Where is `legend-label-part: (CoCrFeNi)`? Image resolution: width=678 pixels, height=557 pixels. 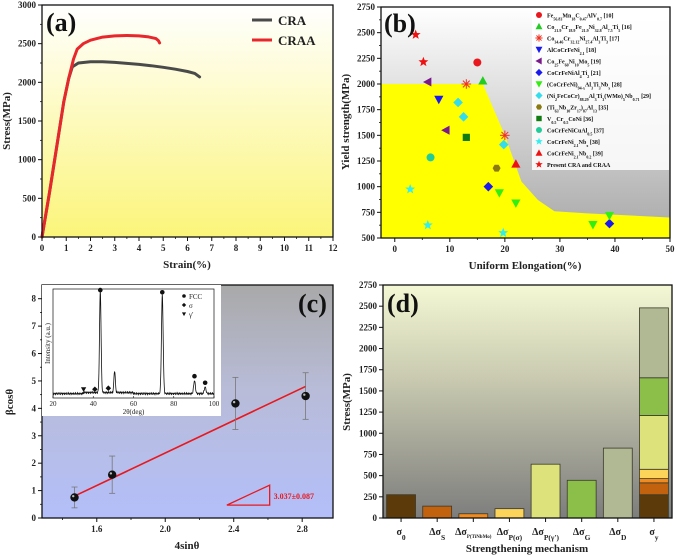 legend-label-part: (CoCrFeNi) is located at coordinates (562, 85).